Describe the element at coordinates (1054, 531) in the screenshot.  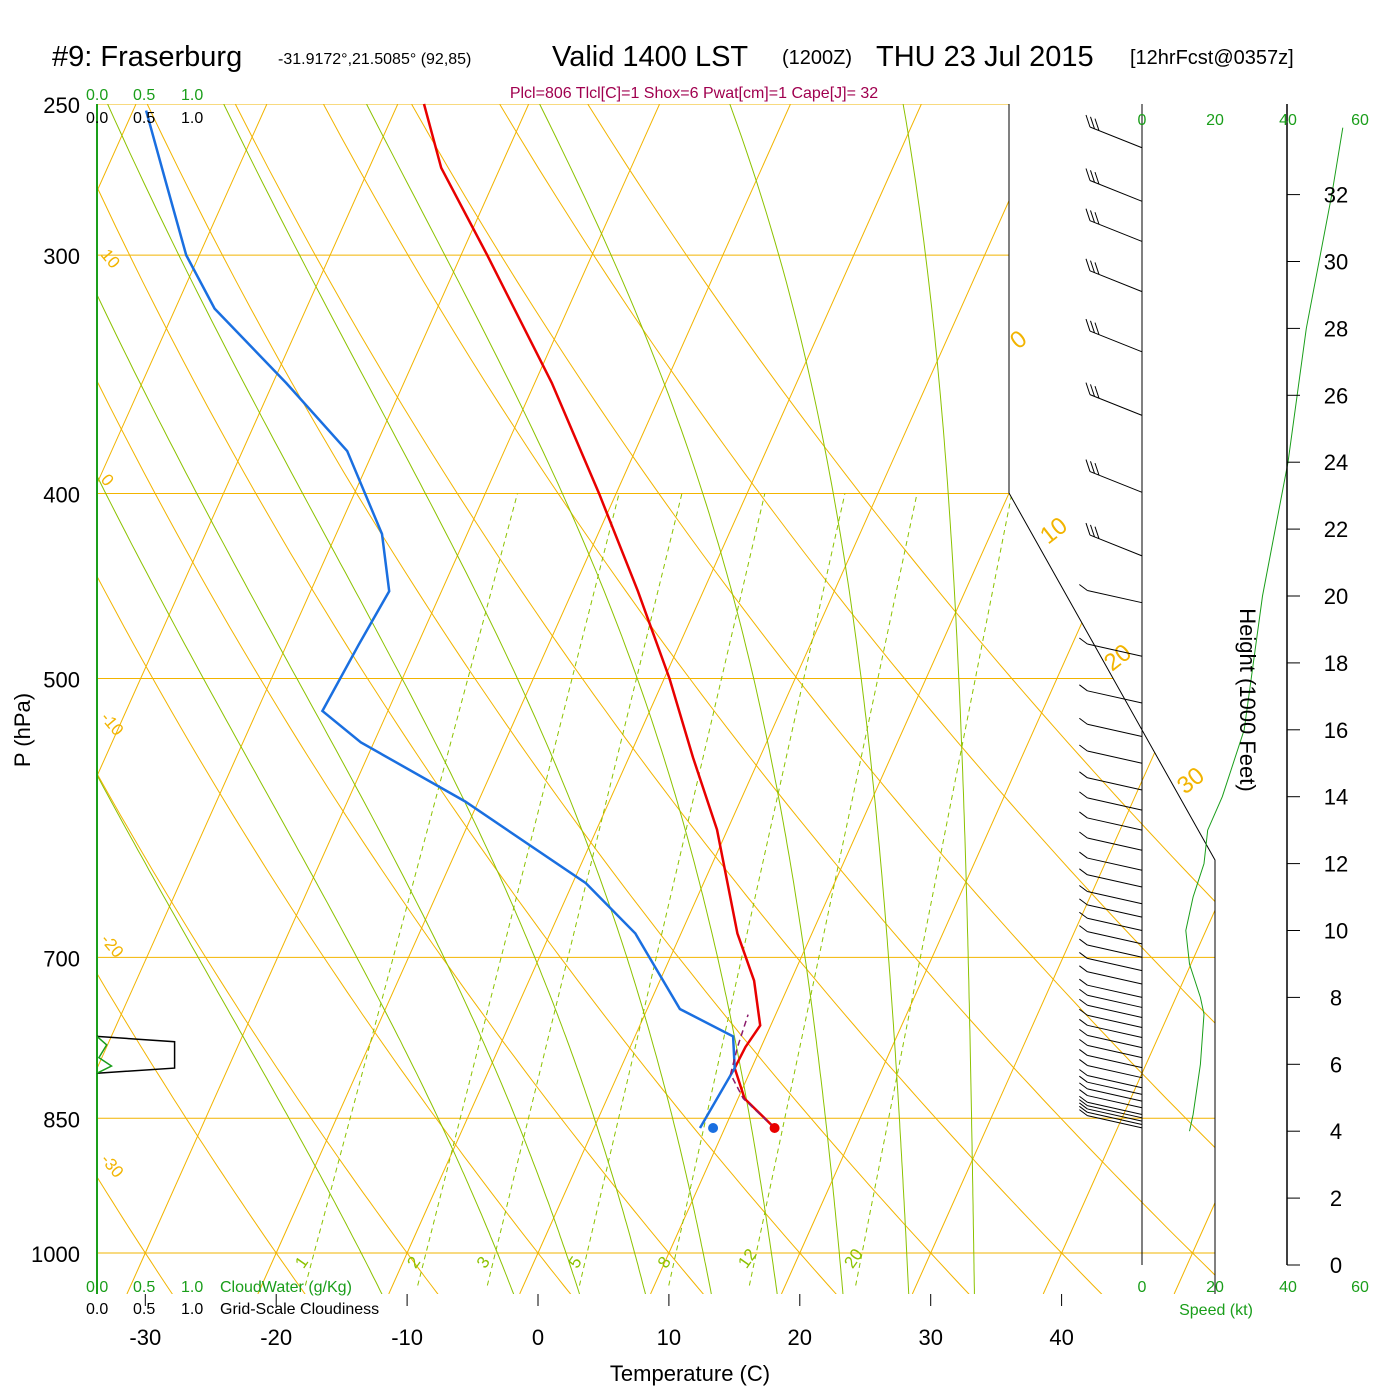
I see `moist-label-1: 10` at that location.